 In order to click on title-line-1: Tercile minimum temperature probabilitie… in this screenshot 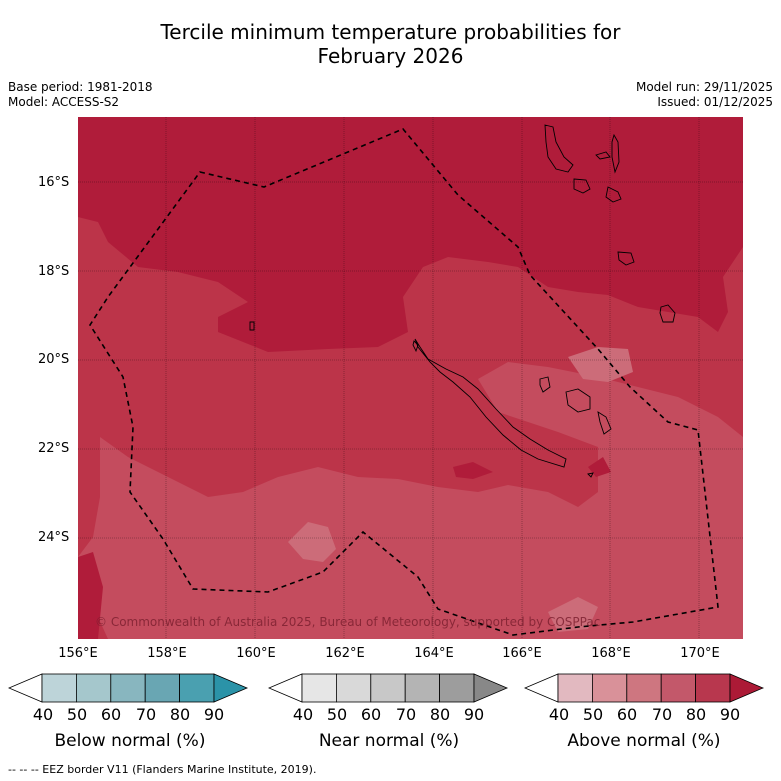, I will do `click(390, 32)`.